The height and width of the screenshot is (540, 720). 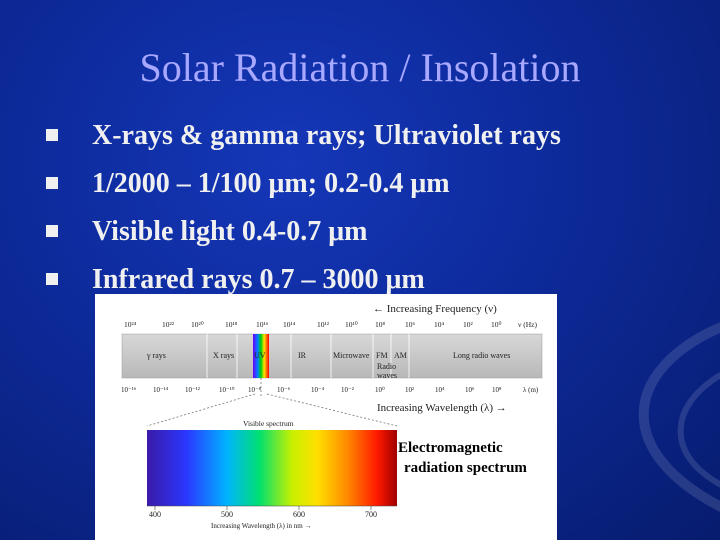 I want to click on band-label-microwave: Microwave, so click(x=351, y=355).